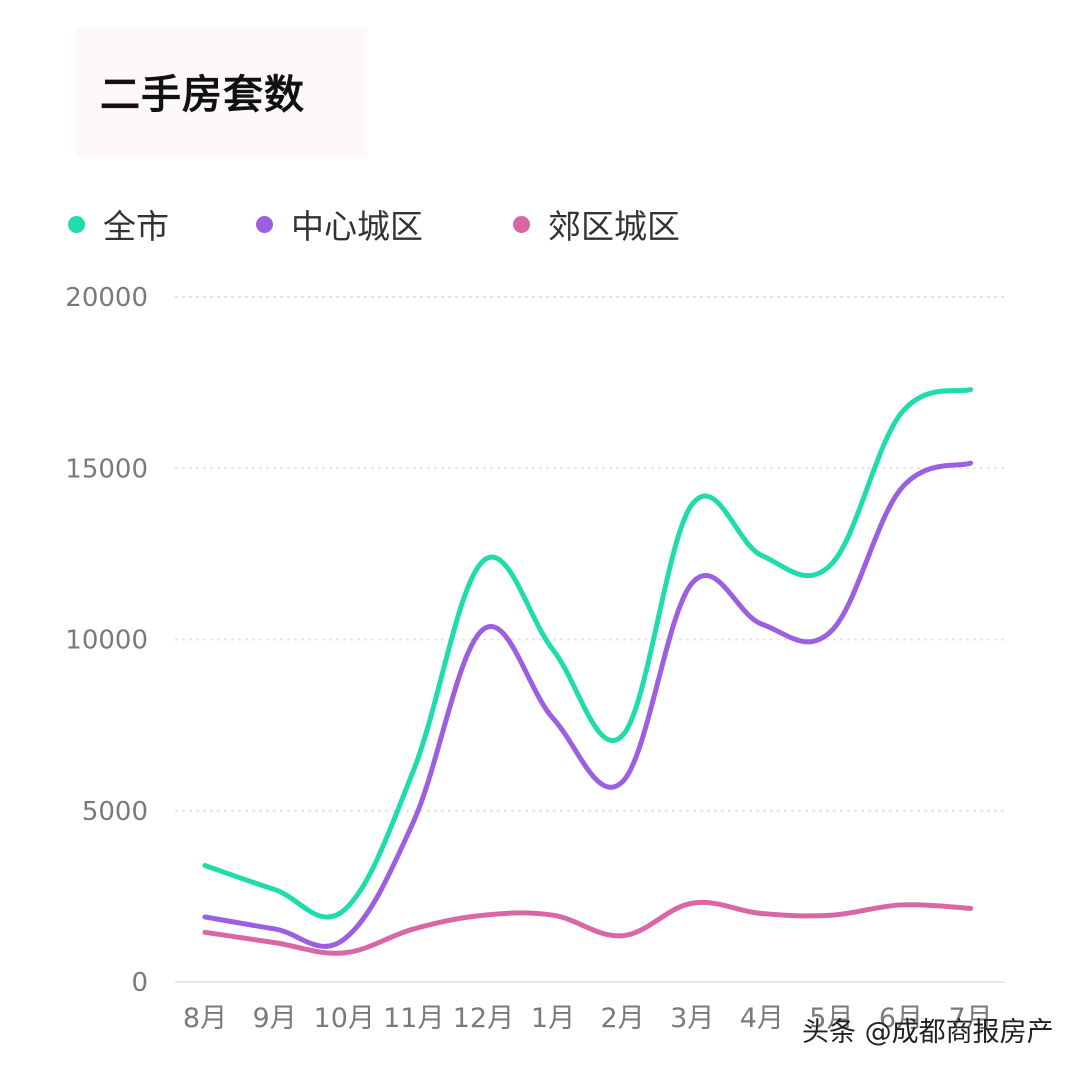 This screenshot has height=1069, width=1080. Describe the element at coordinates (928, 1032) in the screenshot. I see `watermark: 头条 @成都商报房产` at that location.